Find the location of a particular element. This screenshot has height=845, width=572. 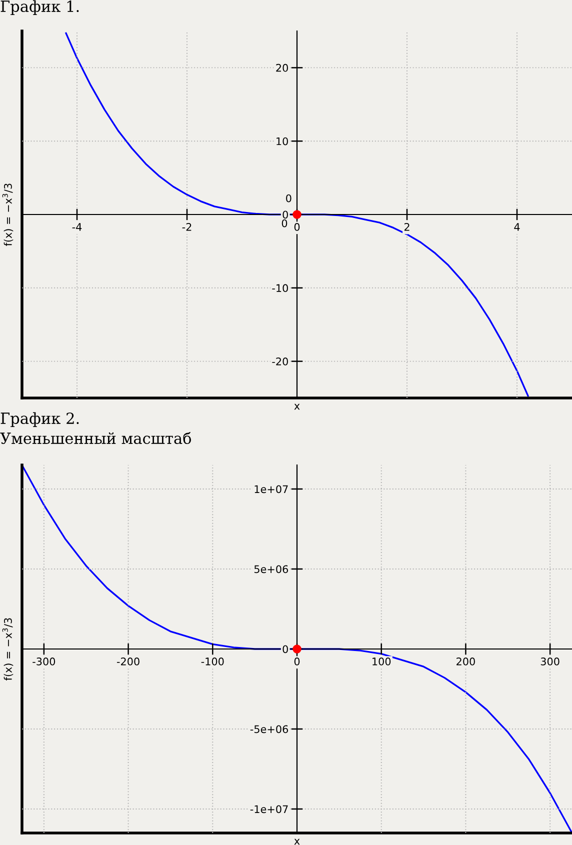

y-tick-label: 10 is located at coordinates (282, 141).